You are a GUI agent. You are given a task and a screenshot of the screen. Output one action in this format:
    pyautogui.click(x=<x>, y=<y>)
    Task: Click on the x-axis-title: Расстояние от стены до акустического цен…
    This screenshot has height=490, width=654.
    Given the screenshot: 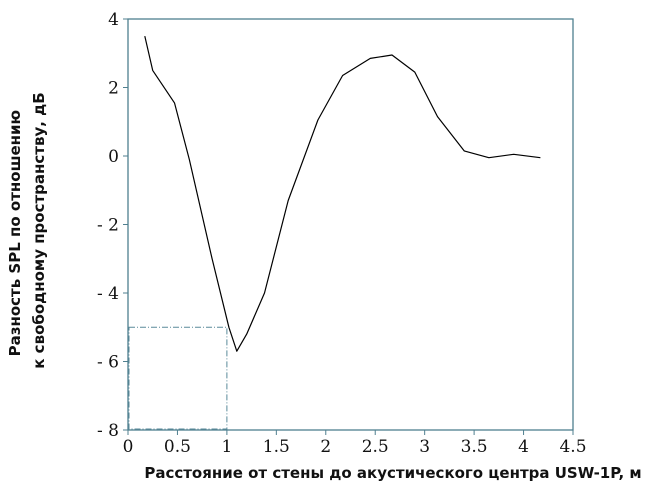 What is the action you would take?
    pyautogui.click(x=392, y=473)
    